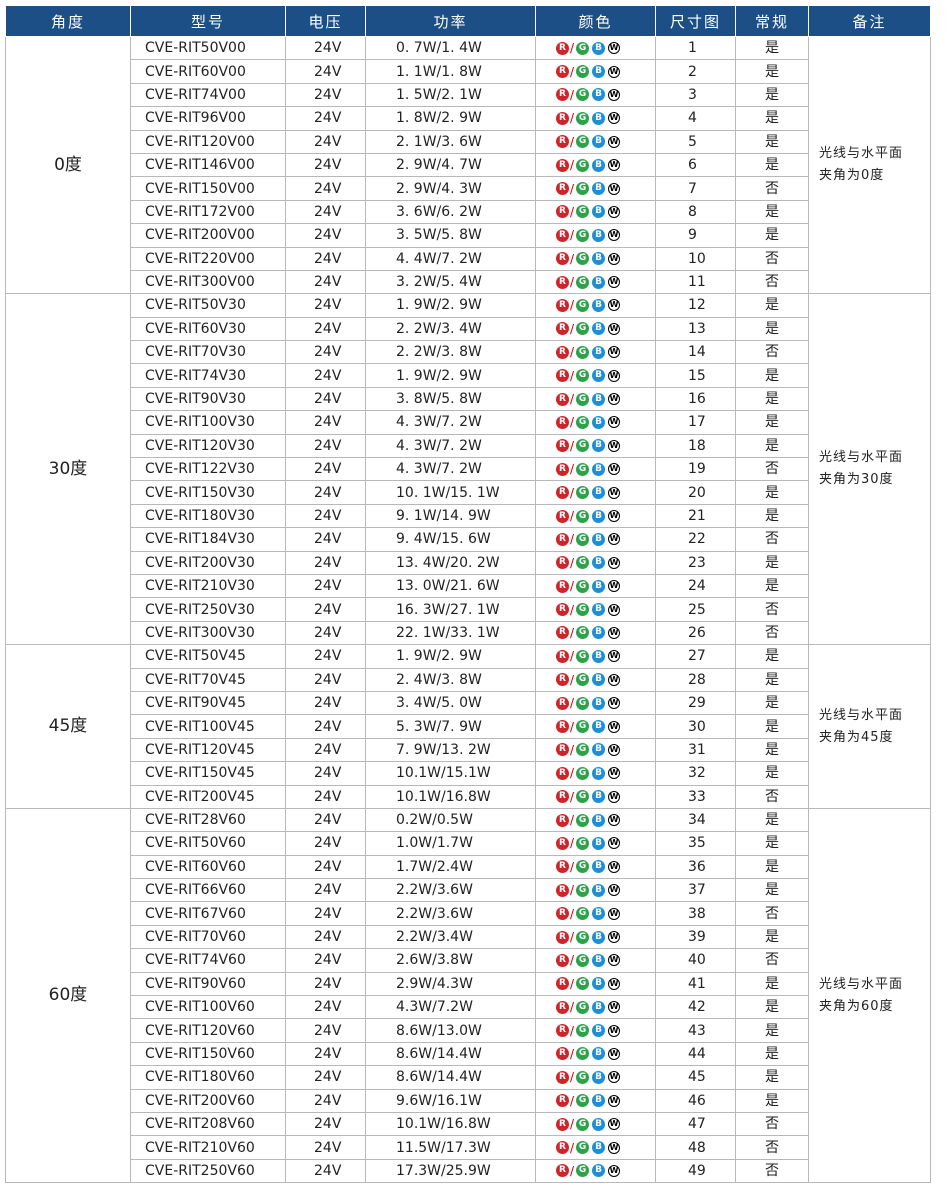 This screenshot has height=1190, width=947. What do you see at coordinates (695, 118) in the screenshot?
I see `size-cell: 4` at bounding box center [695, 118].